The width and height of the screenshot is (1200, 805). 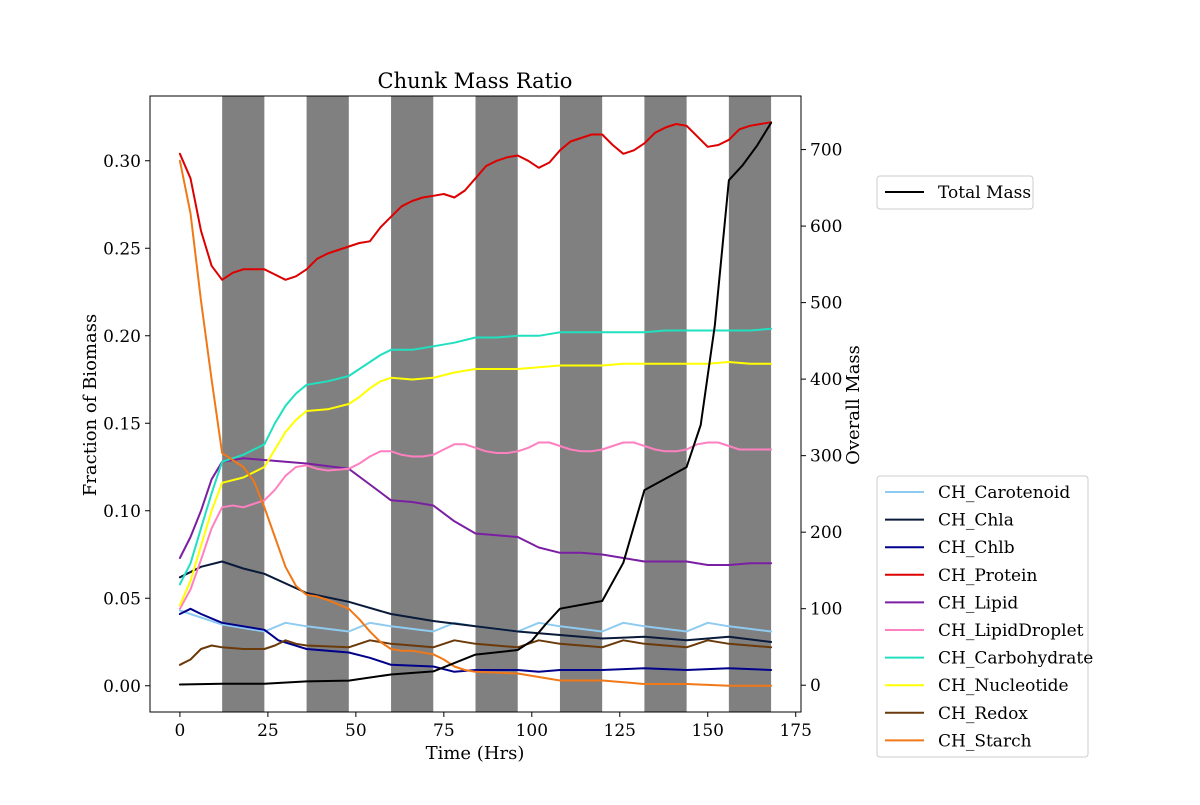 I want to click on series-line-ch-lipid, so click(x=475, y=511).